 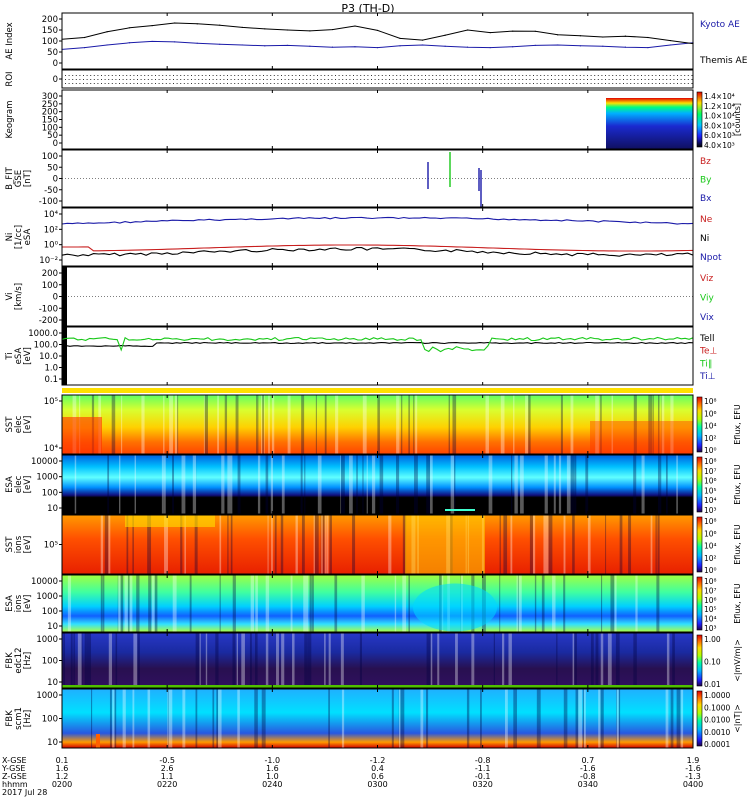 I want to click on fbk_b-y-axis: 1000 100 10 FBK scm1 [Hz], so click(x=33, y=719).